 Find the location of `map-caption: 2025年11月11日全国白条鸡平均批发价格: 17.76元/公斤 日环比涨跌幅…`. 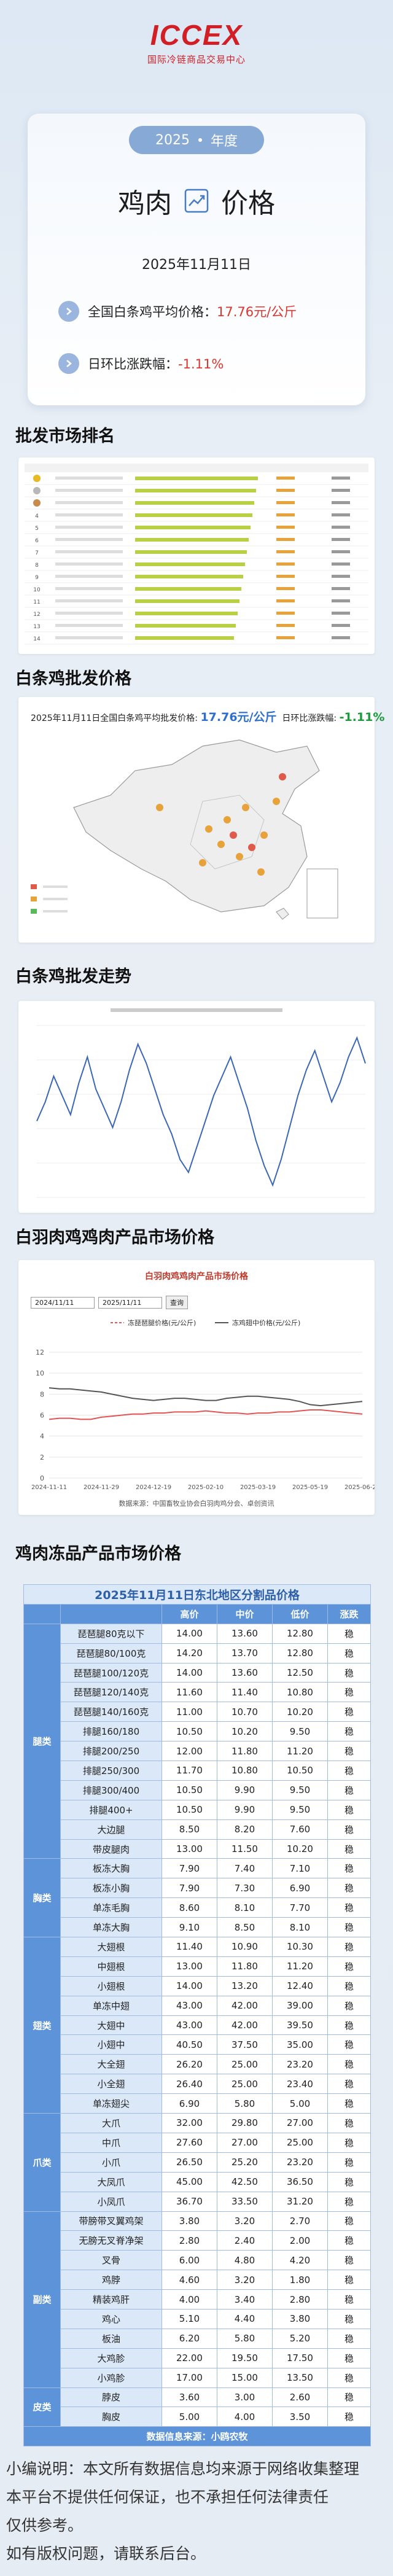

map-caption: 2025年11月11日全国白条鸡平均批发价格: 17.76元/公斤 日环比涨跌幅… is located at coordinates (207, 716).